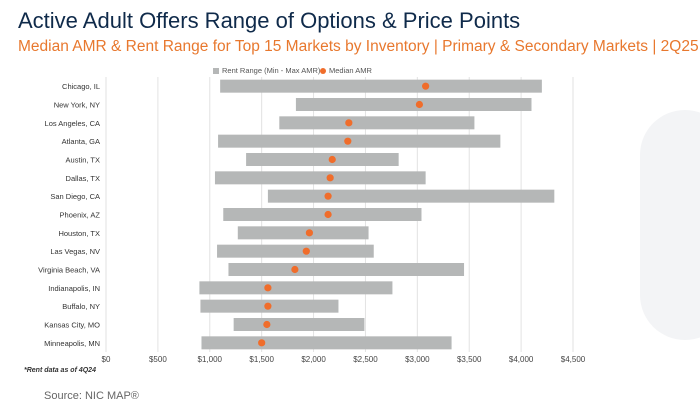  What do you see at coordinates (74, 288) in the screenshot?
I see `category-label: Indianapolis, IN` at bounding box center [74, 288].